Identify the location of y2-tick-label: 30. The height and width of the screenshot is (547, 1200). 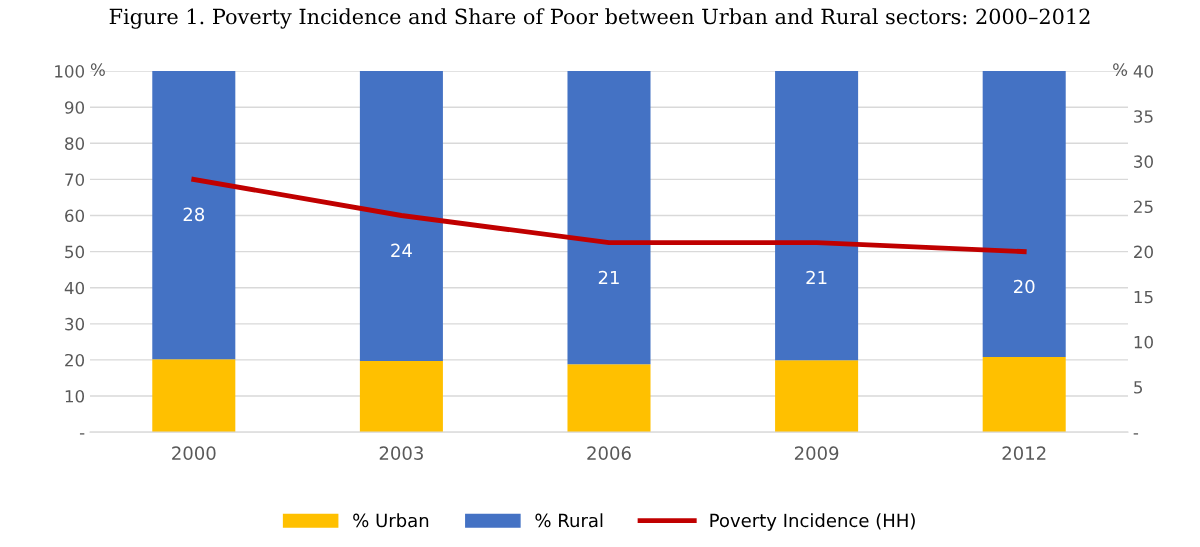
(1143, 161).